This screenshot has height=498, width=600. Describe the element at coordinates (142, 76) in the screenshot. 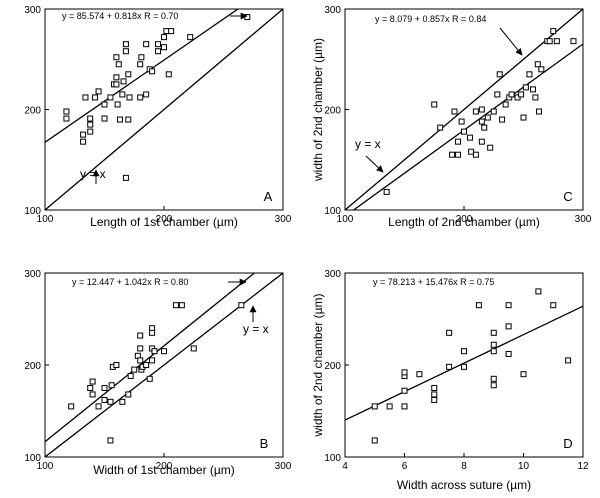

I see `panel-a-regression-line` at that location.